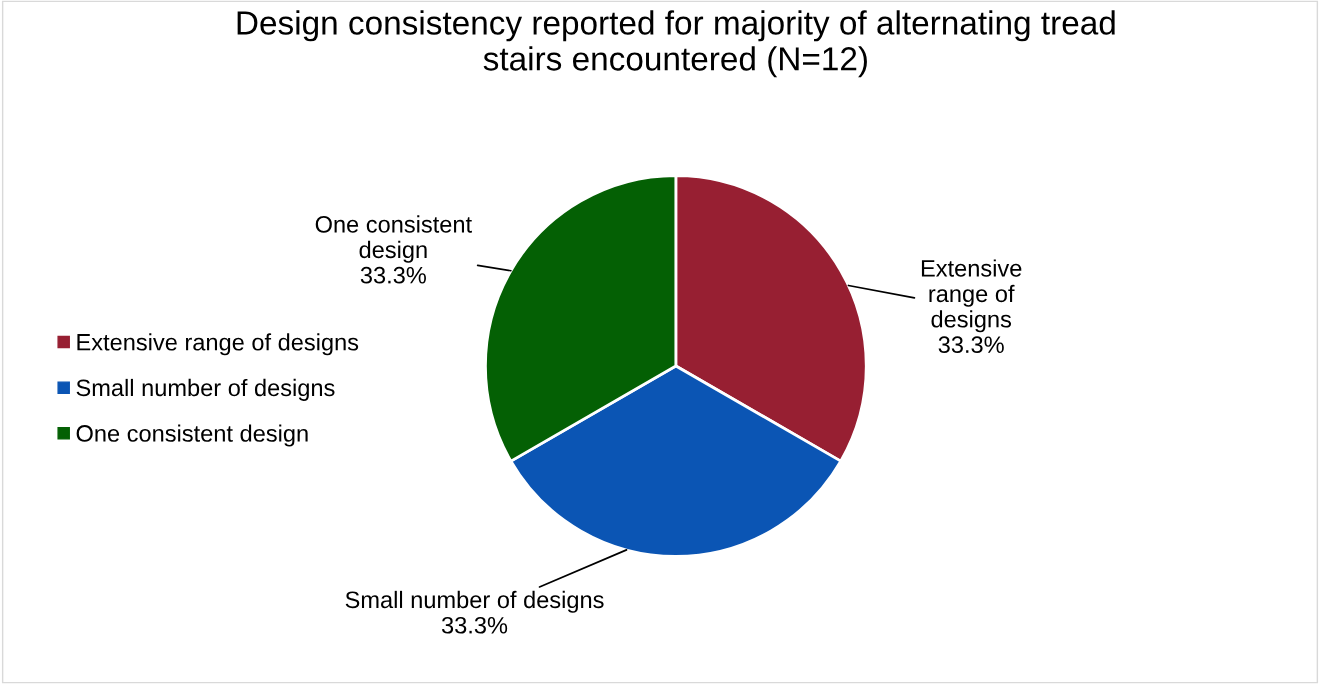 This screenshot has height=684, width=1320. I want to click on slice-label: Small number of designs, so click(474, 601).